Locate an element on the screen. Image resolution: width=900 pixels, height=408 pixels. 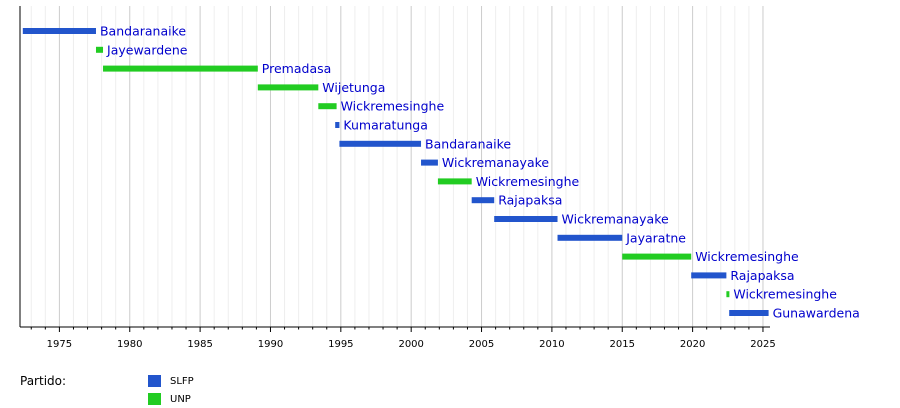
legend-item-unp: UNP is located at coordinates (169, 399).